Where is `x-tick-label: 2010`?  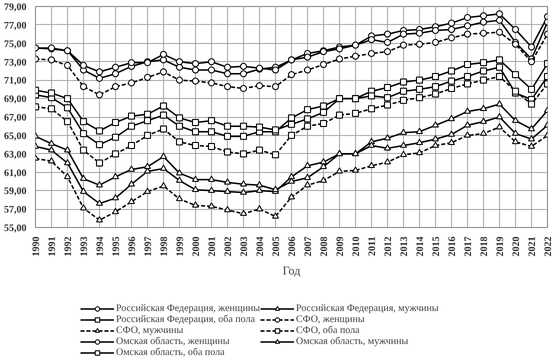 x-tick-label: 2010 is located at coordinates (356, 246).